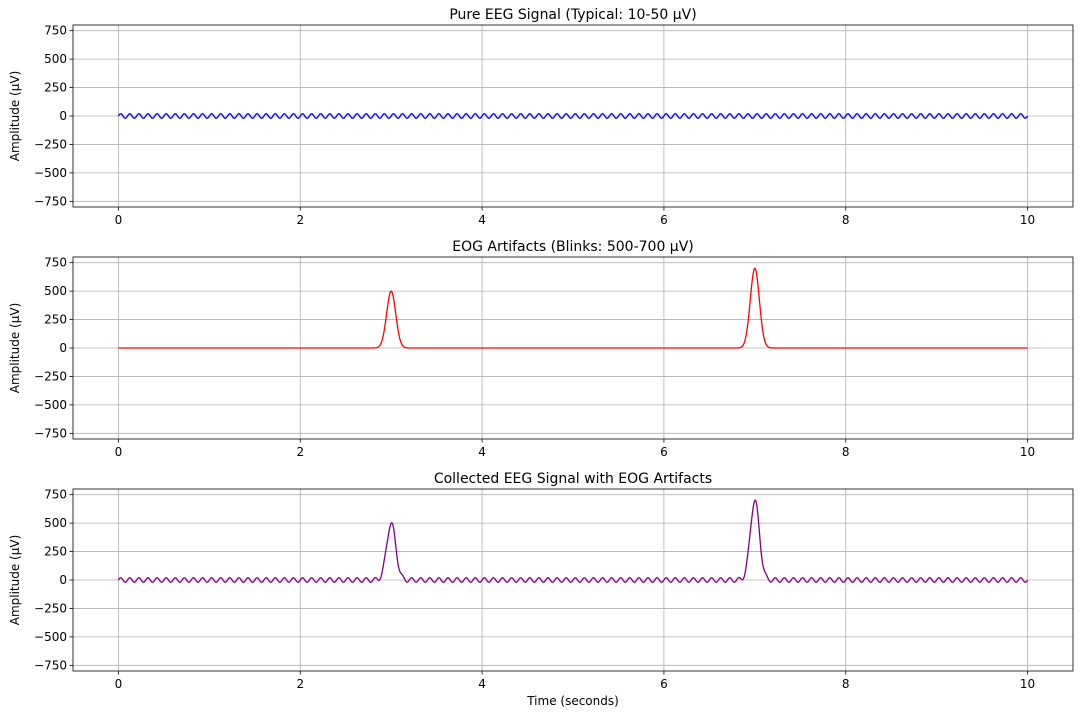 This screenshot has width=1080, height=718. I want to click on chart-title: Collected EEG Signal with EOG Artifacts, so click(573, 479).